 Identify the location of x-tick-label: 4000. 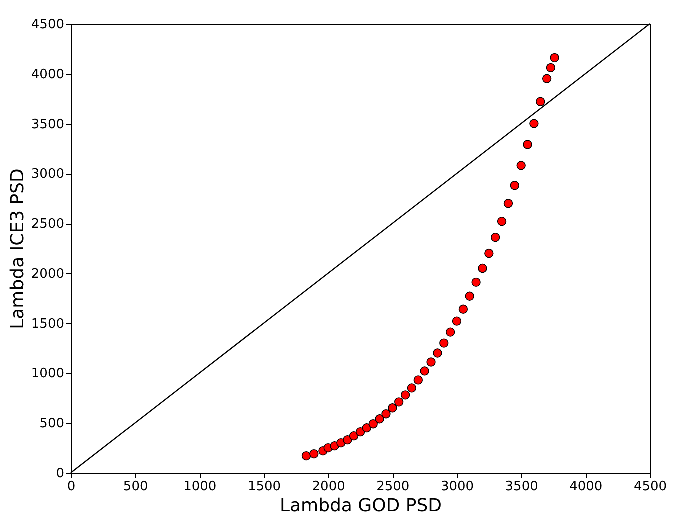
(586, 487).